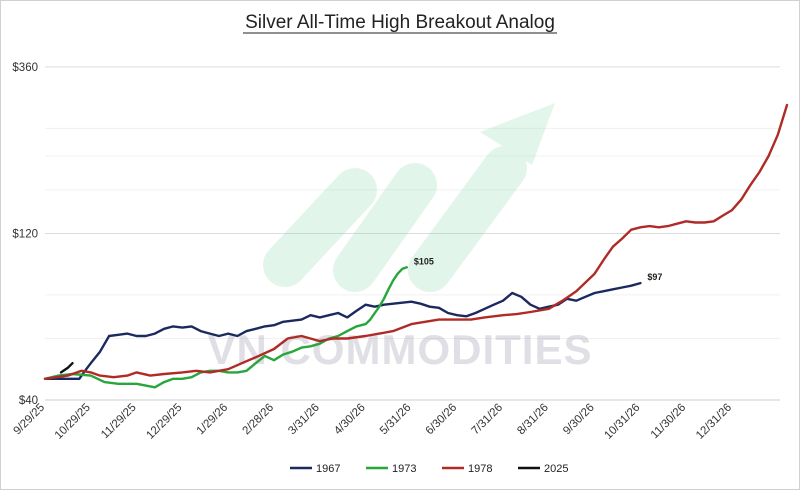 The width and height of the screenshot is (800, 490). Describe the element at coordinates (399, 349) in the screenshot. I see `watermark-text: VN COMMODITIES` at that location.